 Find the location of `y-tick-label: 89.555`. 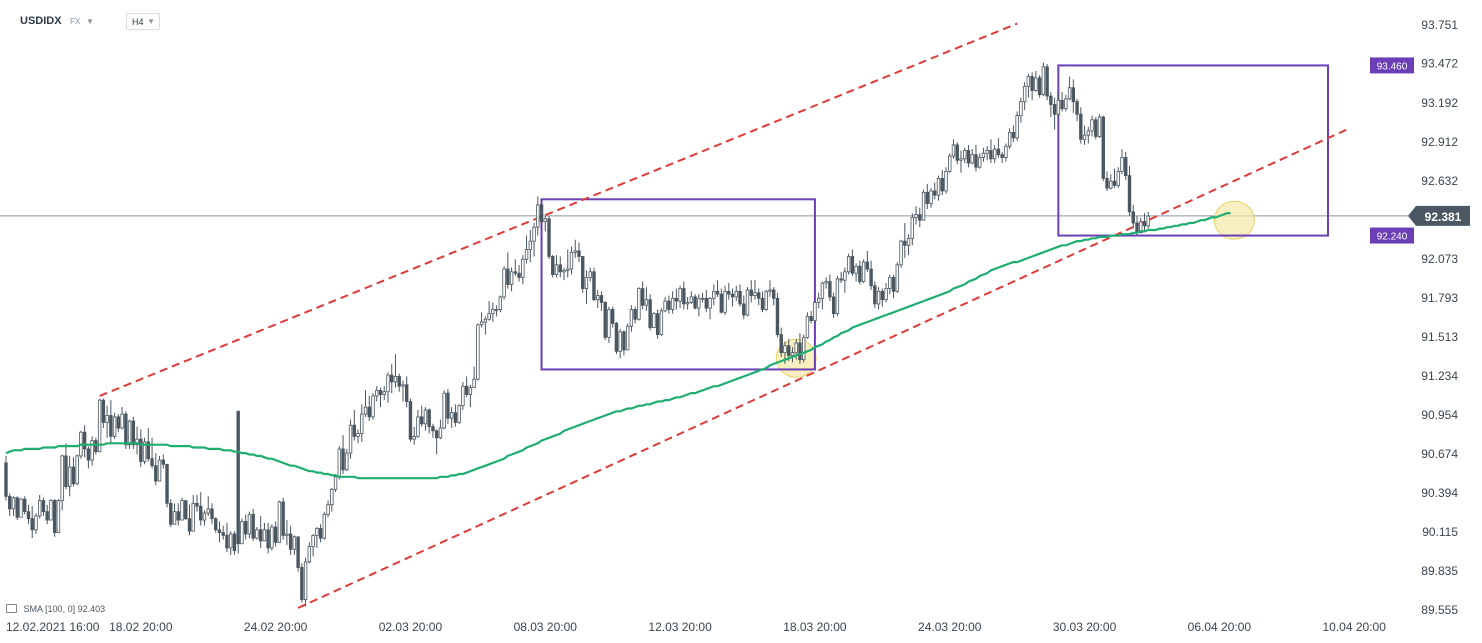

y-tick-label: 89.555 is located at coordinates (1439, 610).